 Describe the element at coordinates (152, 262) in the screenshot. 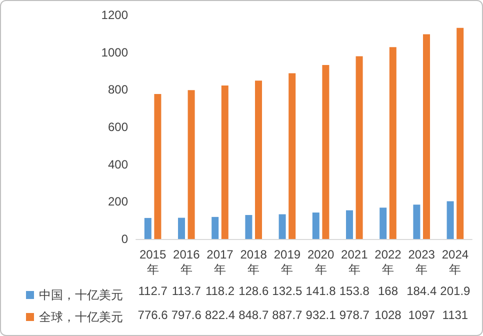

I see `x-tick-label: 2015年` at that location.